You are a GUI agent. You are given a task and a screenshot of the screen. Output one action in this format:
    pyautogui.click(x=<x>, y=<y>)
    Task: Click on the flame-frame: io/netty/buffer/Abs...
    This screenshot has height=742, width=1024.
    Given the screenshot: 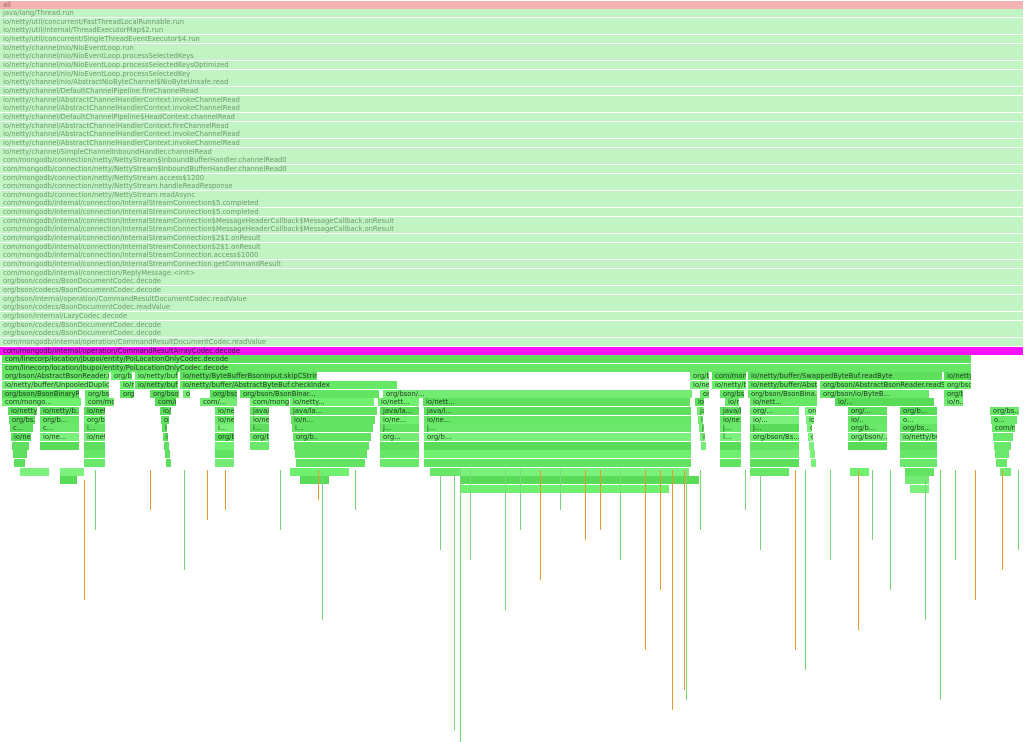 What is the action you would take?
    pyautogui.click(x=95, y=437)
    